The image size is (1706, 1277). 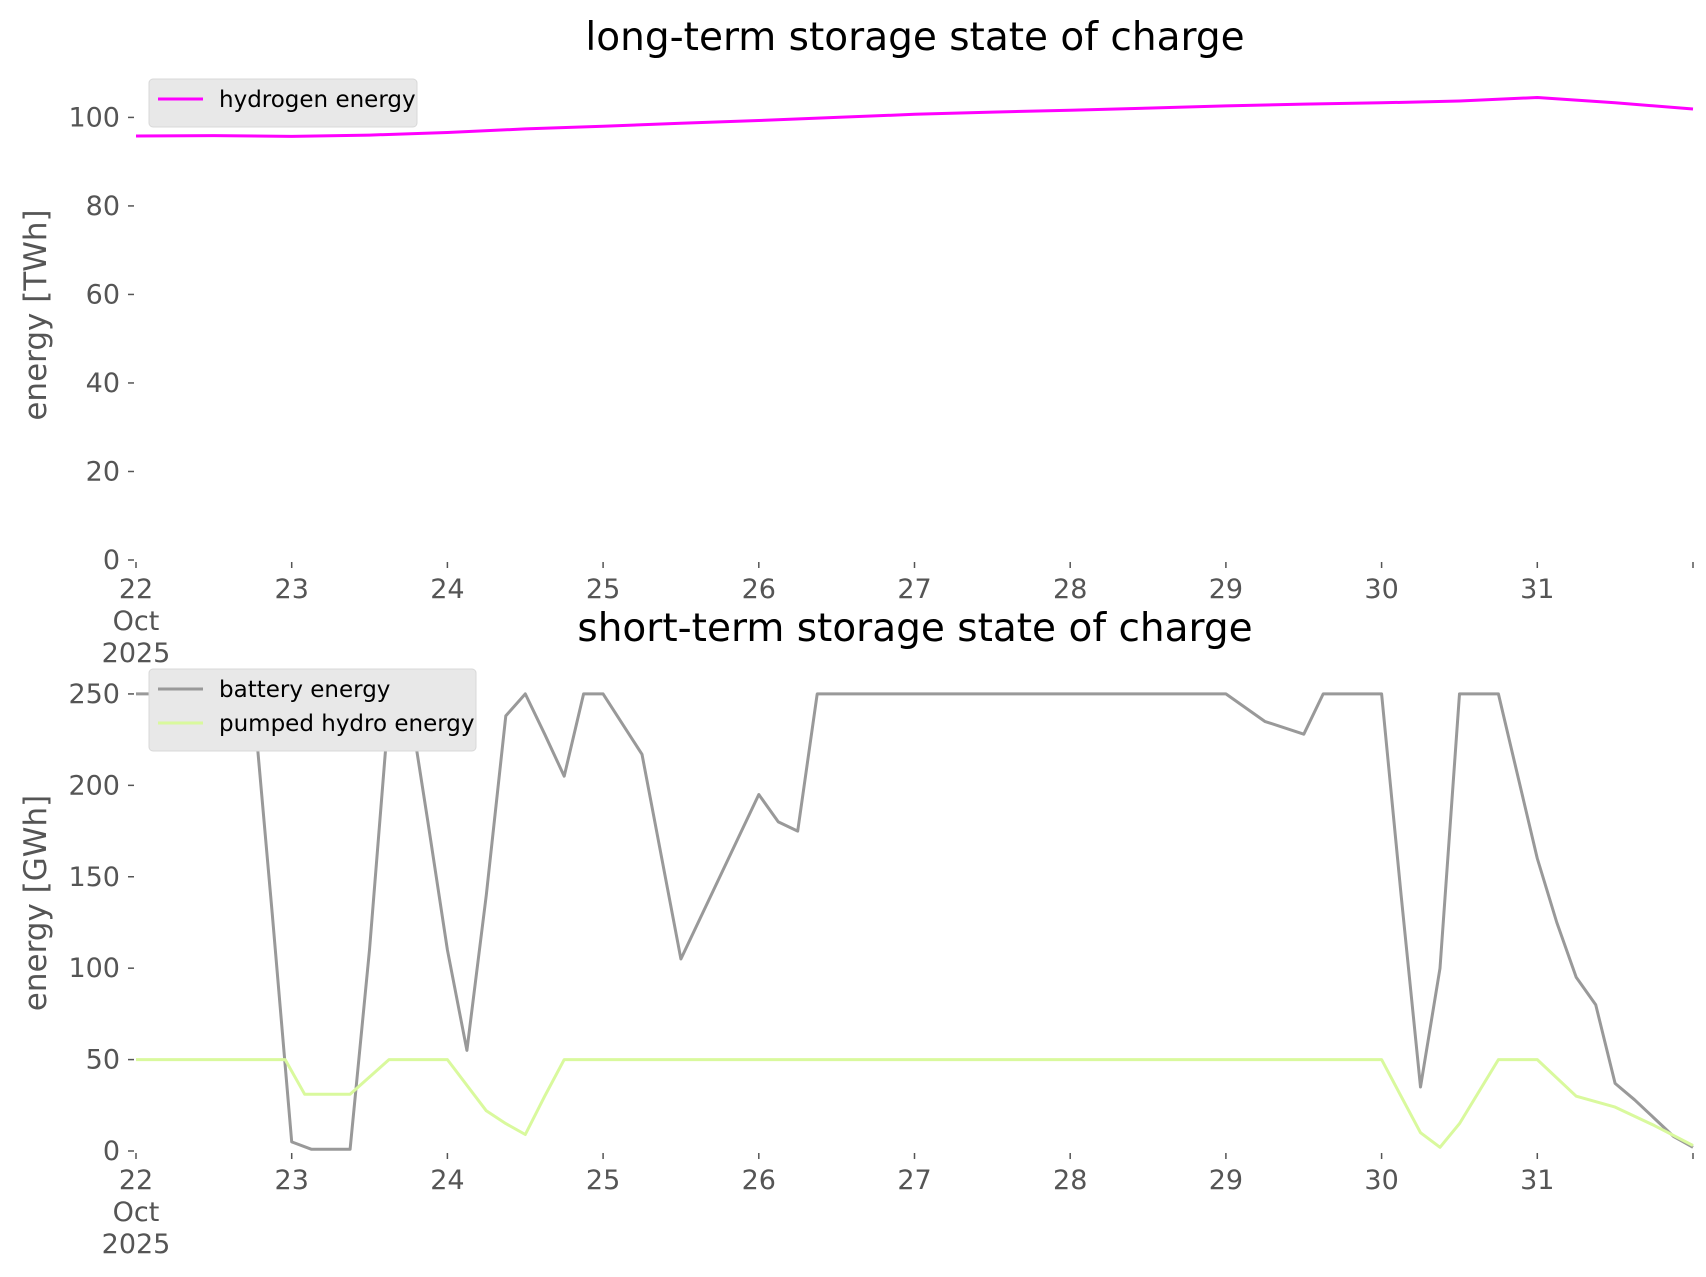 What do you see at coordinates (103, 383) in the screenshot?
I see `y-tick-label: 40` at bounding box center [103, 383].